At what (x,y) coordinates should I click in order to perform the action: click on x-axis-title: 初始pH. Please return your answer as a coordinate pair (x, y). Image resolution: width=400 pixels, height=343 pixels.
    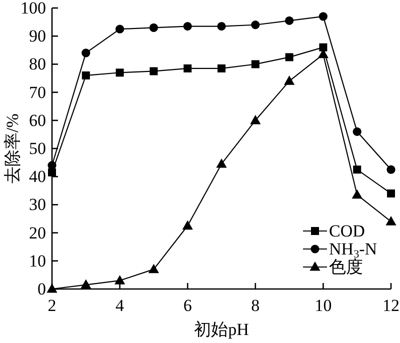
    Looking at the image, I should click on (221, 329).